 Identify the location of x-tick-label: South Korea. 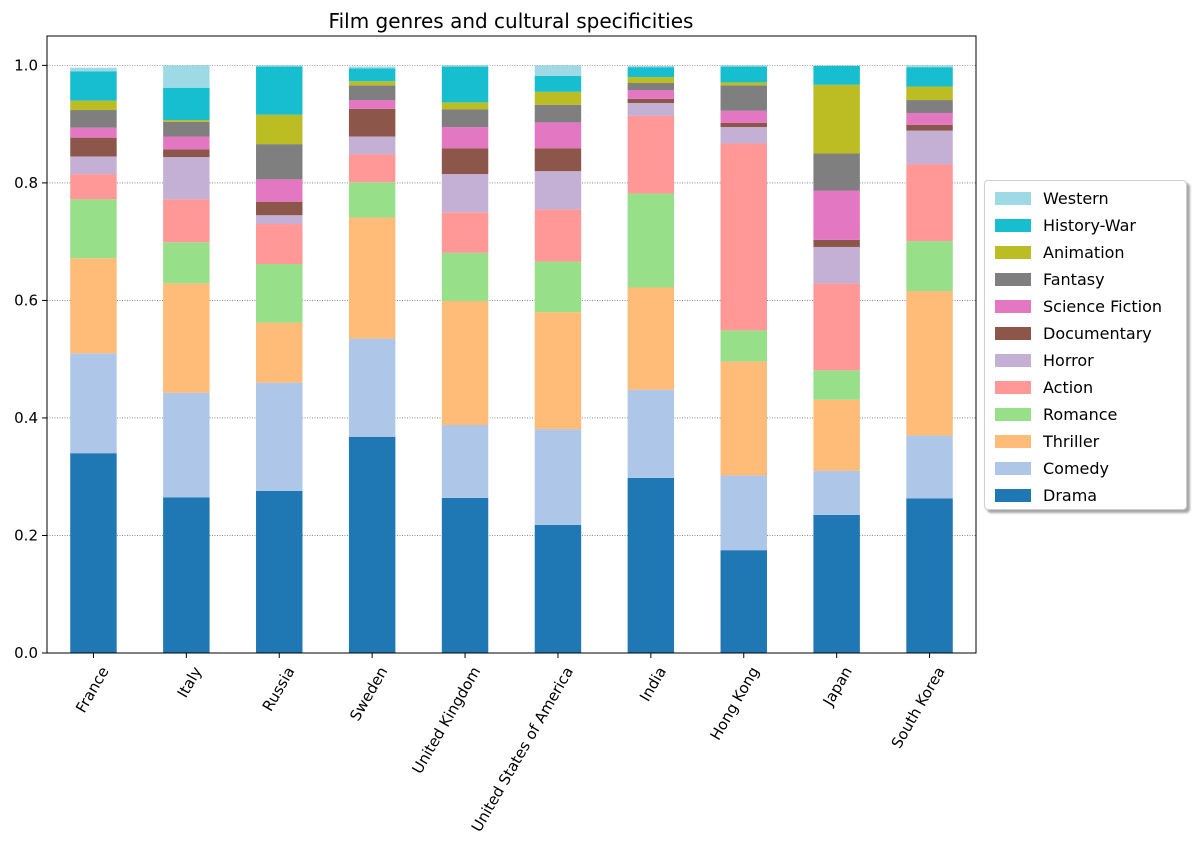
(918, 708).